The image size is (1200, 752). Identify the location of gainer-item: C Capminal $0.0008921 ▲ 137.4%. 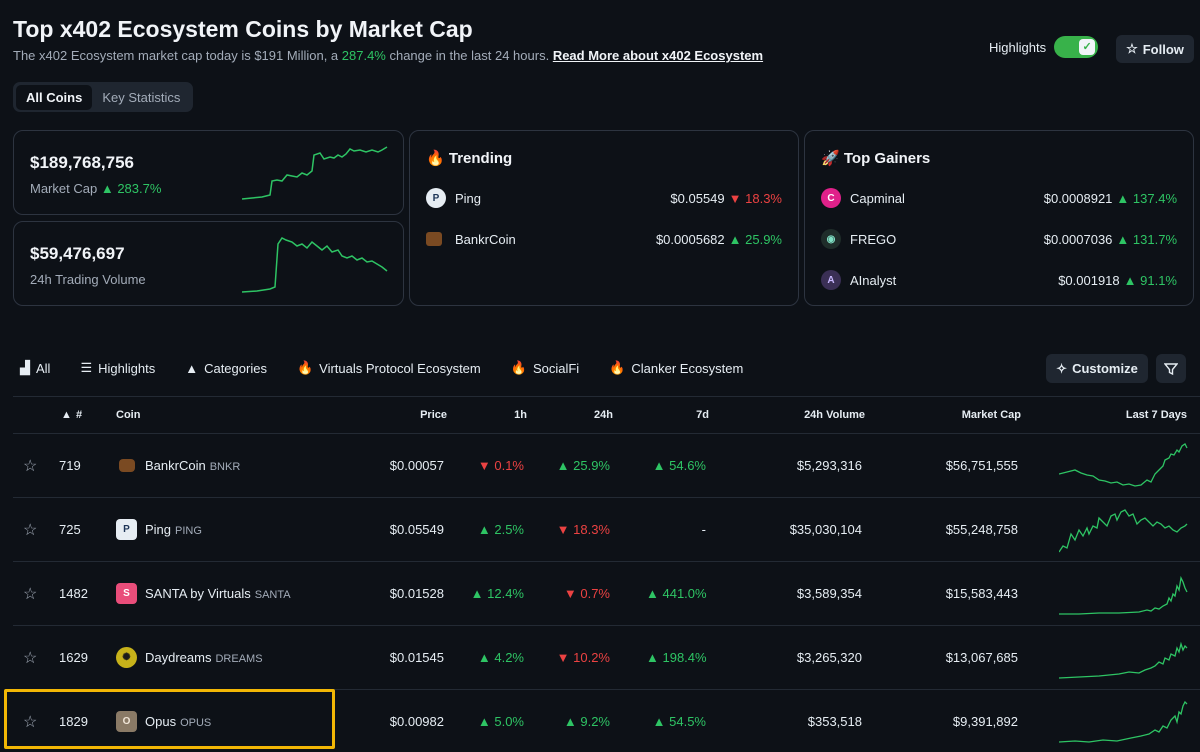
(999, 198).